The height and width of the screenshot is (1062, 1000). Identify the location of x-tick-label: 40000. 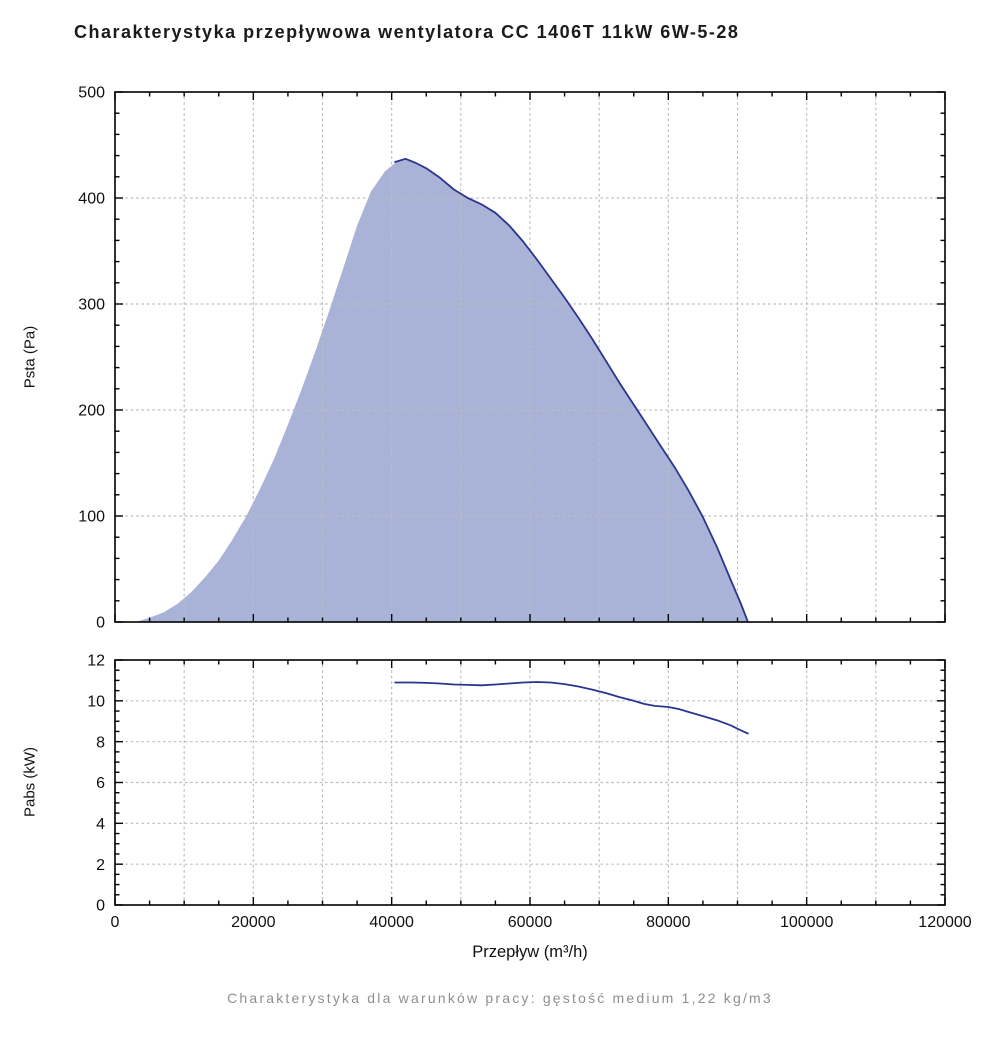
(391, 922).